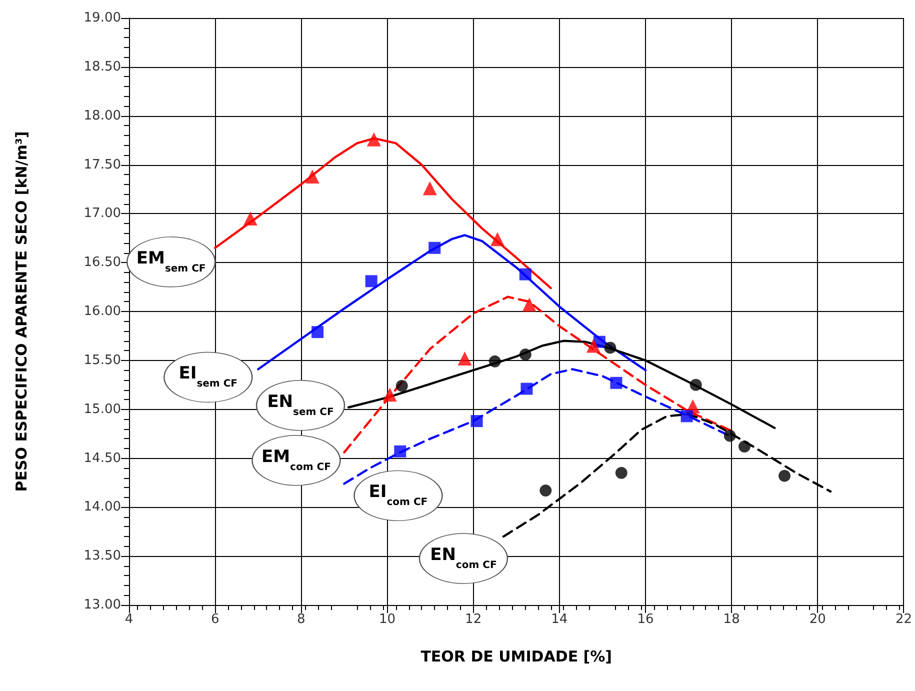 The width and height of the screenshot is (915, 691). What do you see at coordinates (102, 458) in the screenshot?
I see `y-tick-label: 14.50` at bounding box center [102, 458].